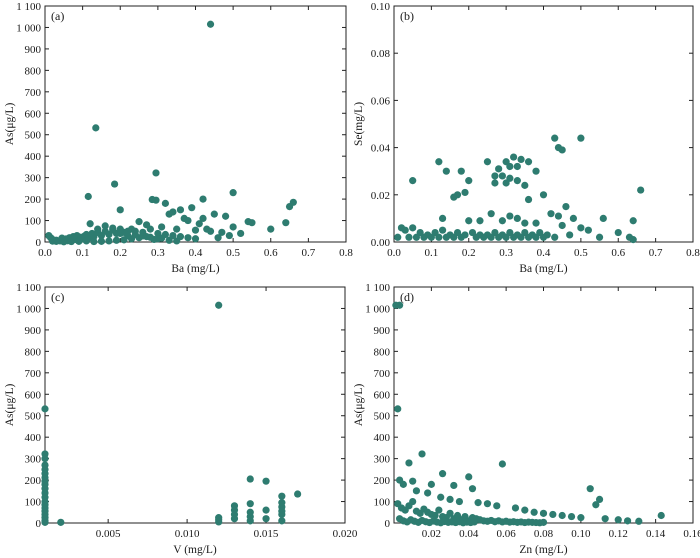  What do you see at coordinates (388, 524) in the screenshot?
I see `y-tick-label: 0` at bounding box center [388, 524].